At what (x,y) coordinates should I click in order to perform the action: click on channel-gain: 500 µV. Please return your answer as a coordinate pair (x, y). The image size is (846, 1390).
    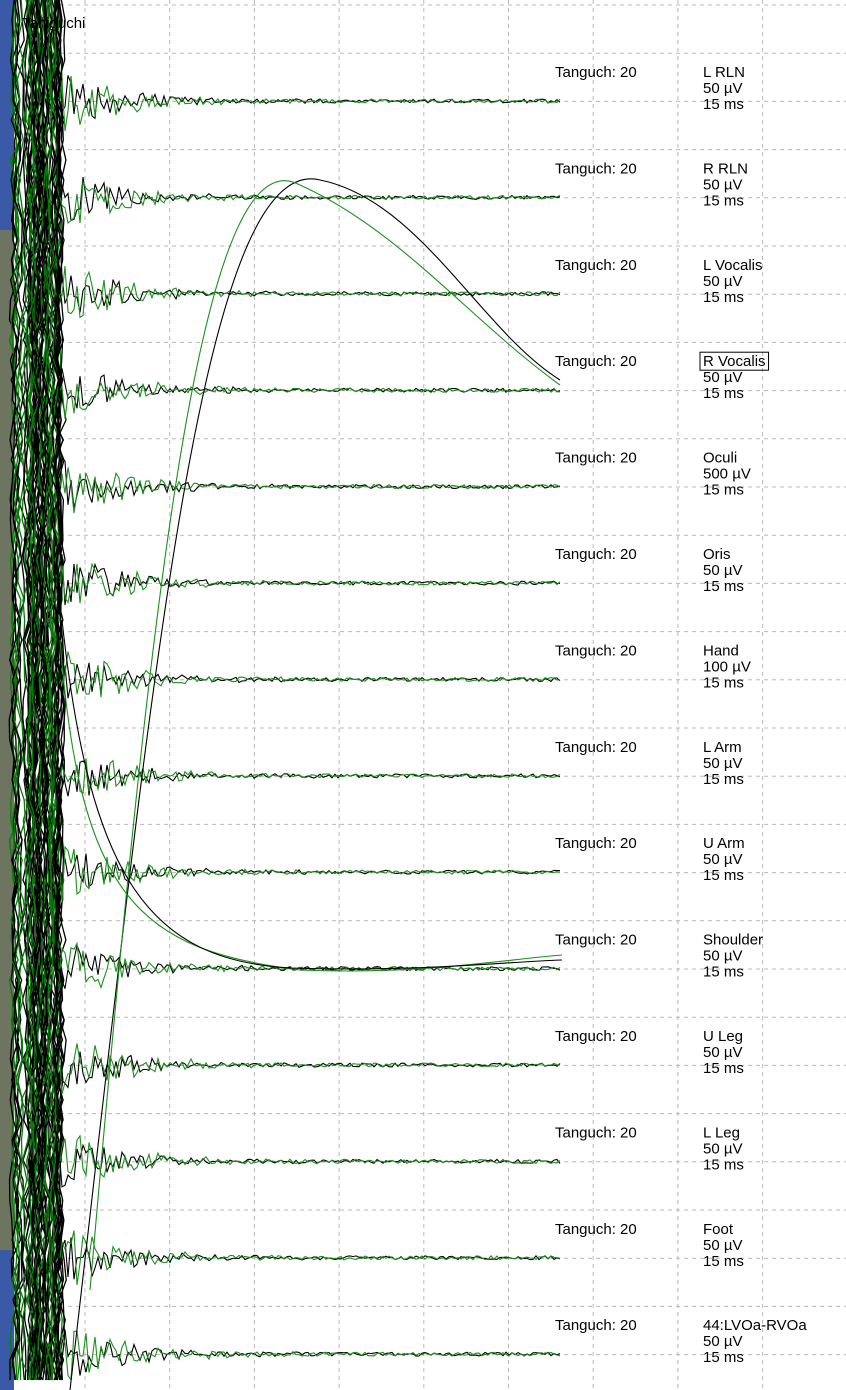
    Looking at the image, I should click on (727, 474).